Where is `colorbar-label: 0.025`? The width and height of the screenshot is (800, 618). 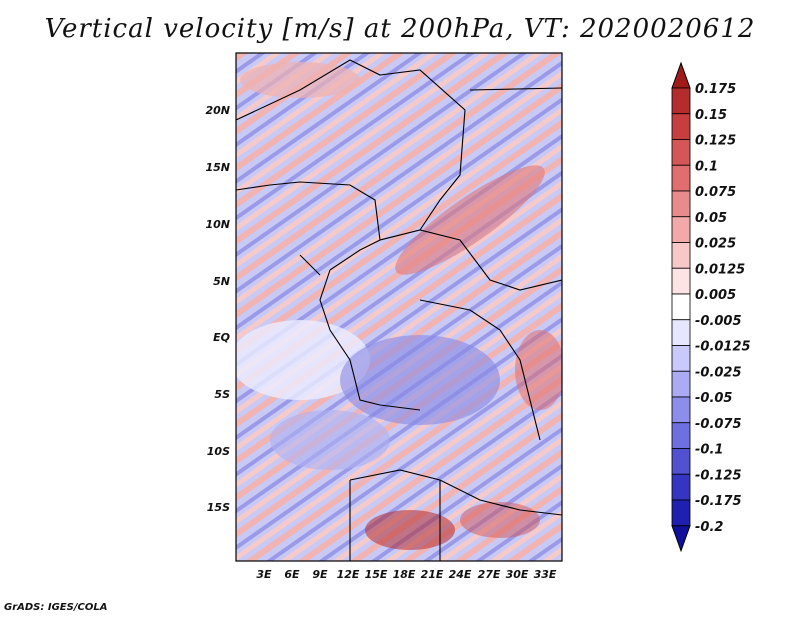 colorbar-label: 0.025 is located at coordinates (715, 244).